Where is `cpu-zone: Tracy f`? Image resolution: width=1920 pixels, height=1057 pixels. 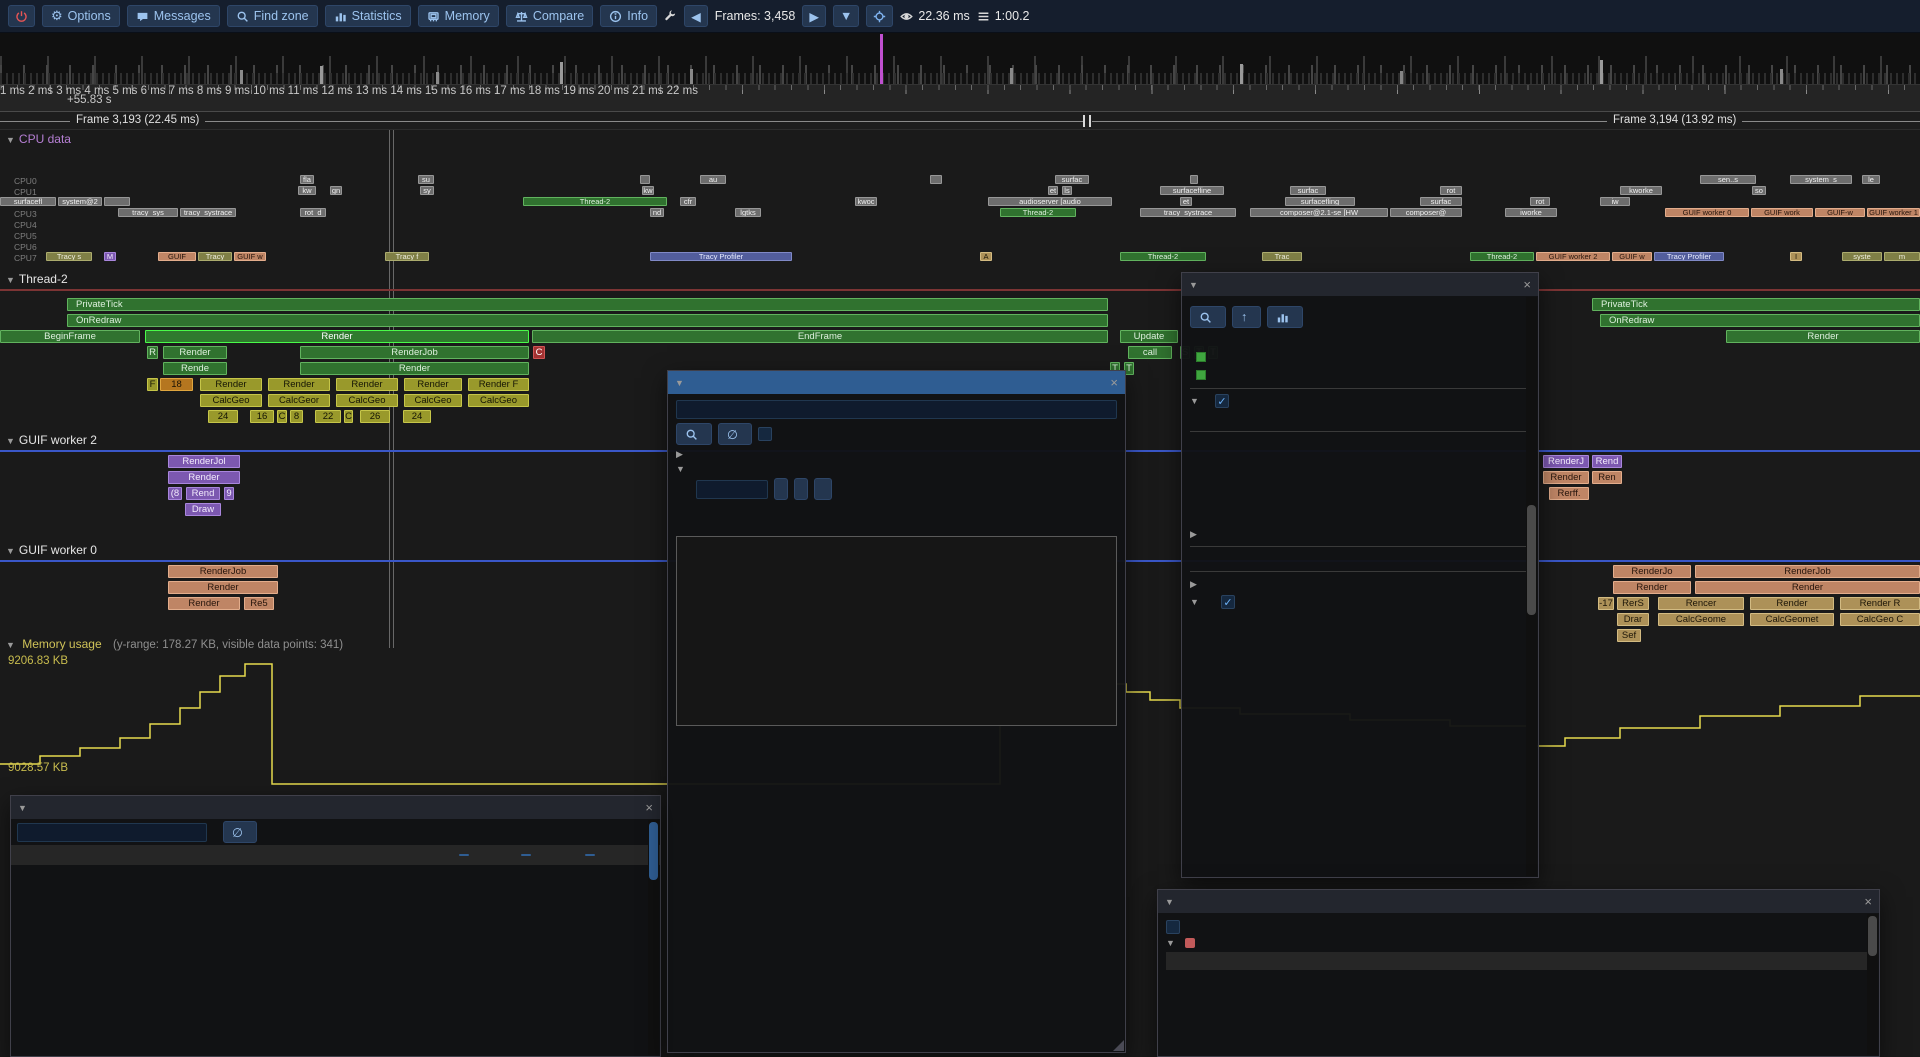 cpu-zone: Tracy f is located at coordinates (407, 256).